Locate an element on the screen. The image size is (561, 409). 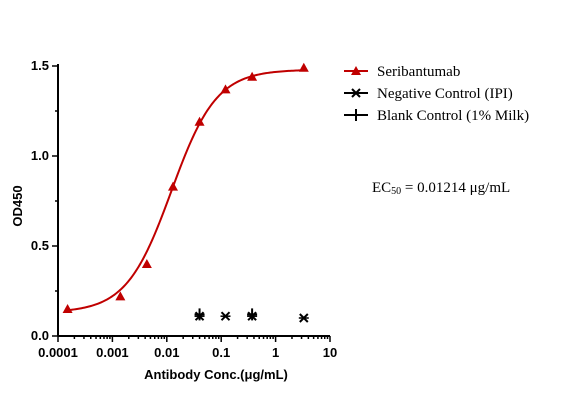
y-ticks: 0.0 0.5 1.0 1.5 is located at coordinates (44, 200).